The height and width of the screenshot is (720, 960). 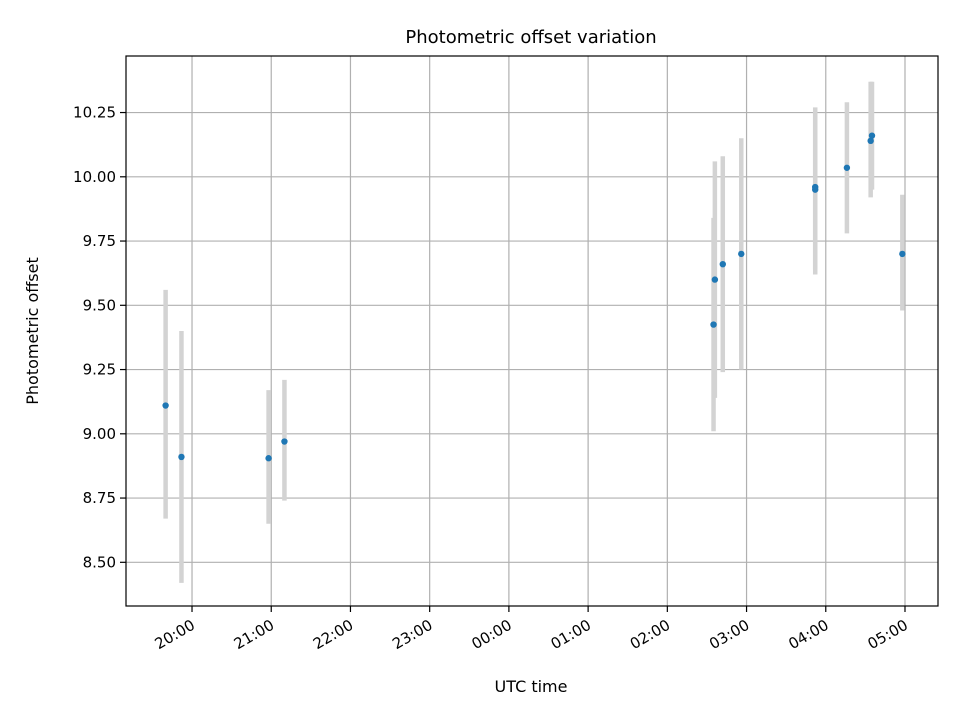 I want to click on y-tick-label: 9.25, so click(x=99, y=370).